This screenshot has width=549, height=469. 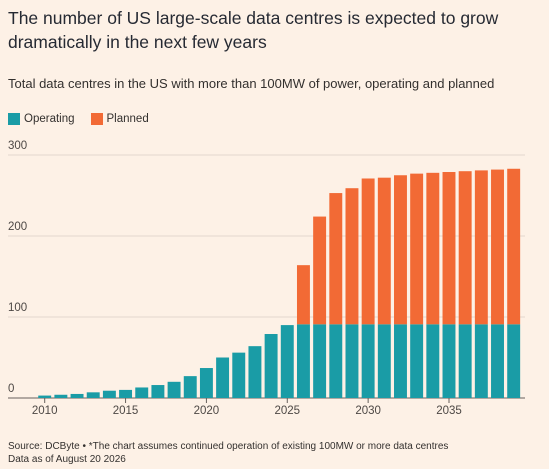 What do you see at coordinates (287, 411) in the screenshot?
I see `x-tick-label: 2025` at bounding box center [287, 411].